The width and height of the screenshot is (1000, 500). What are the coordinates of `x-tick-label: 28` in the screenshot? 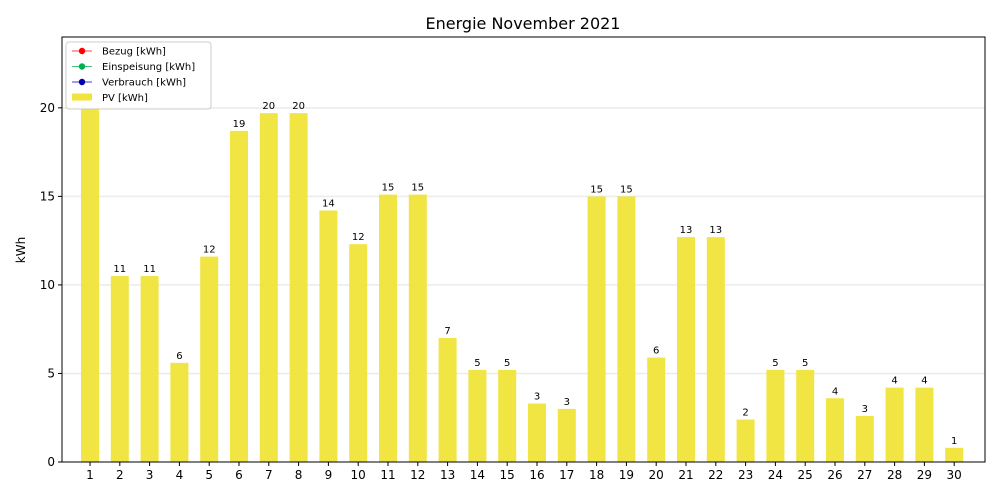 It's located at (894, 475).